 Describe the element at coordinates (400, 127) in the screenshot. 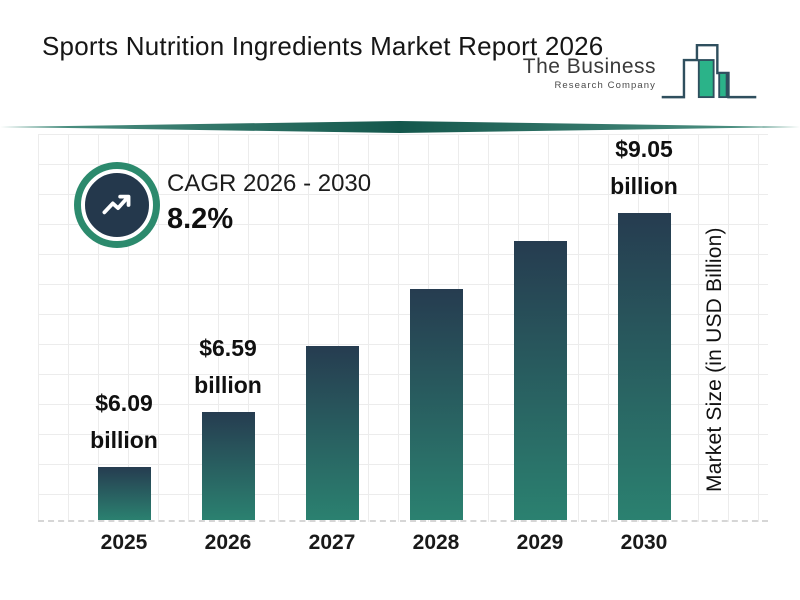

I see `divider-line` at that location.